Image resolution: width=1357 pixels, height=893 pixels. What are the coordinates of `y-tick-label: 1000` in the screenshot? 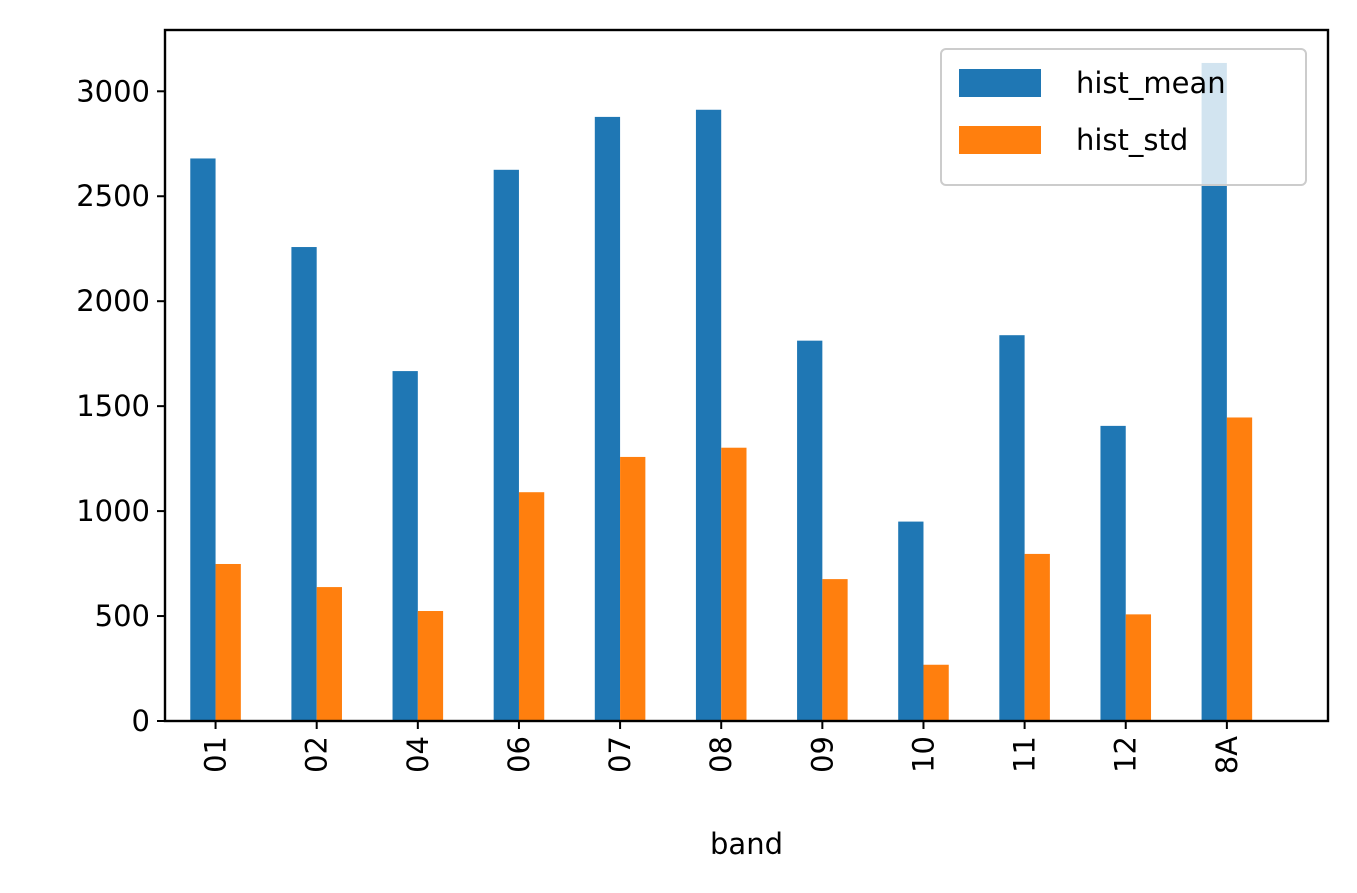 It's located at (113, 511).